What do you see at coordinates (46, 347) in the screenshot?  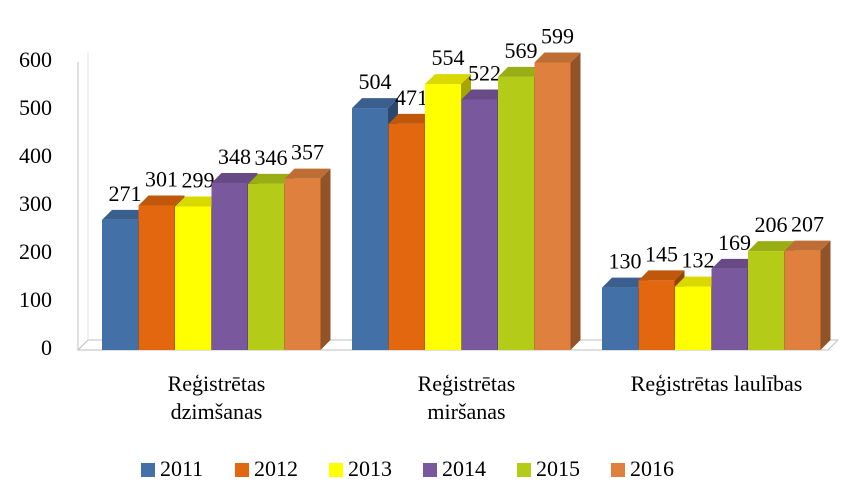 I see `y-tick-label: 0` at bounding box center [46, 347].